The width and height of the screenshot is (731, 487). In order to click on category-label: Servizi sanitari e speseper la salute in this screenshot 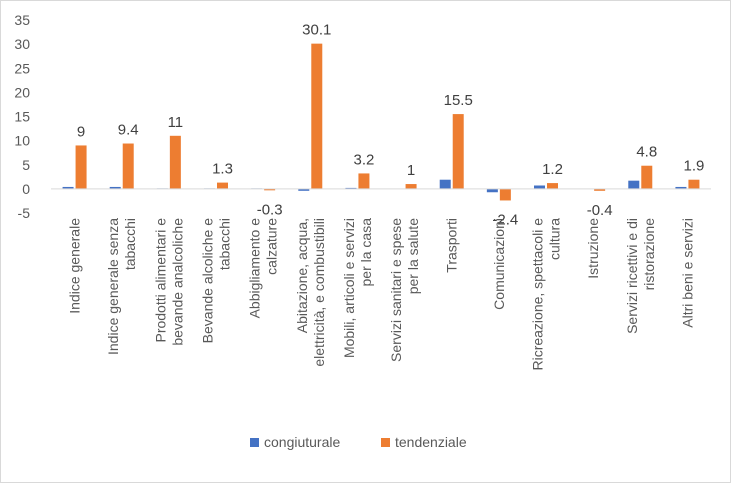, I will do `click(404, 290)`.